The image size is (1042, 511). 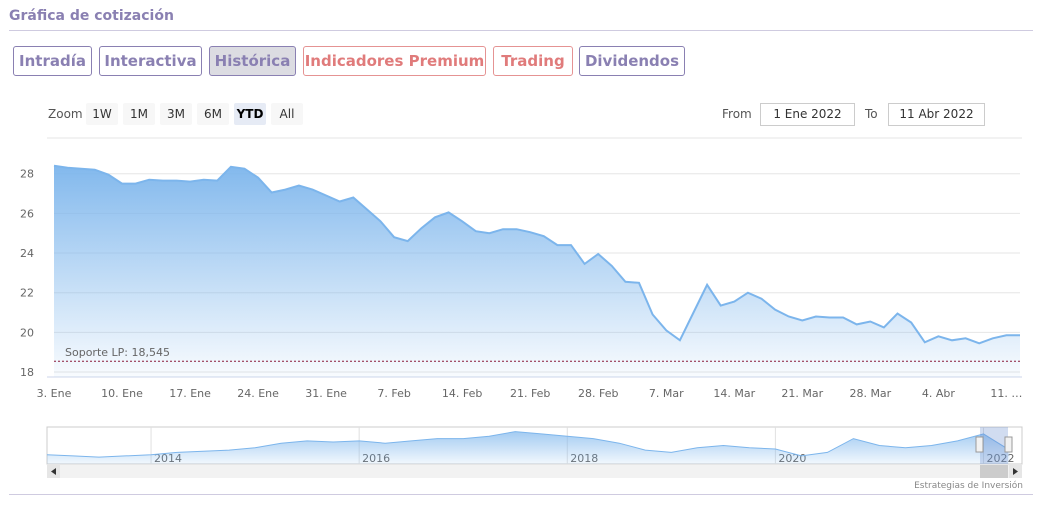 I want to click on arrow-right, so click(x=1015, y=471).